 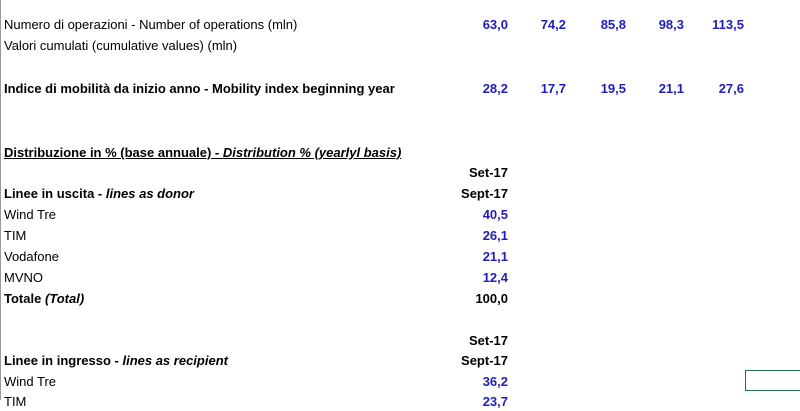 What do you see at coordinates (63, 360) in the screenshot?
I see `recipient-label-main: Linee in ingresso -` at bounding box center [63, 360].